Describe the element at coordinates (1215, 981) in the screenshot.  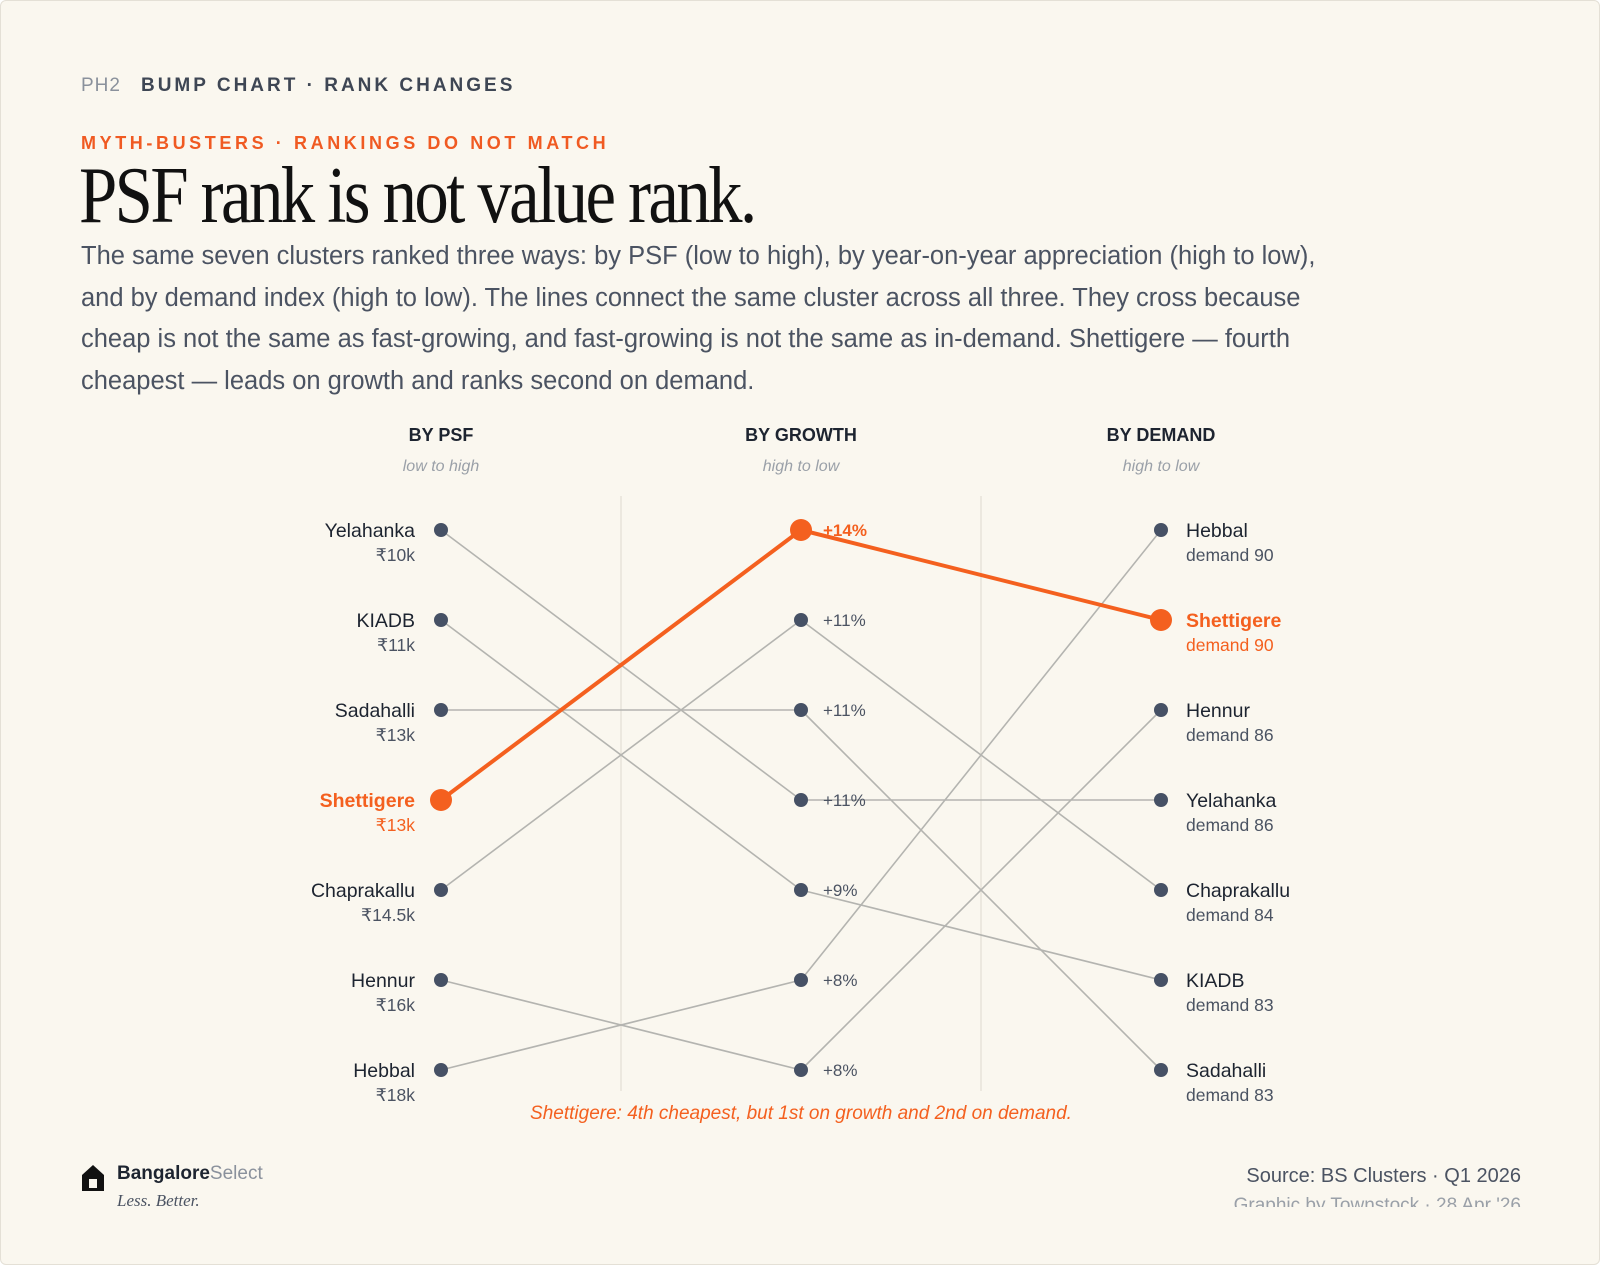
I see `label-demand-name-kiadb: KIADB` at that location.